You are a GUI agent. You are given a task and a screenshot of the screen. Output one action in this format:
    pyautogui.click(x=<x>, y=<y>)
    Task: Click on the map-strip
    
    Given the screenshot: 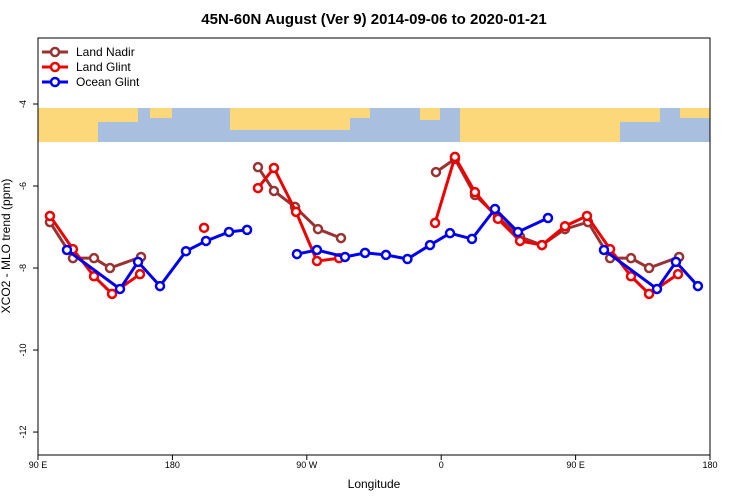 What is the action you would take?
    pyautogui.click(x=374, y=125)
    